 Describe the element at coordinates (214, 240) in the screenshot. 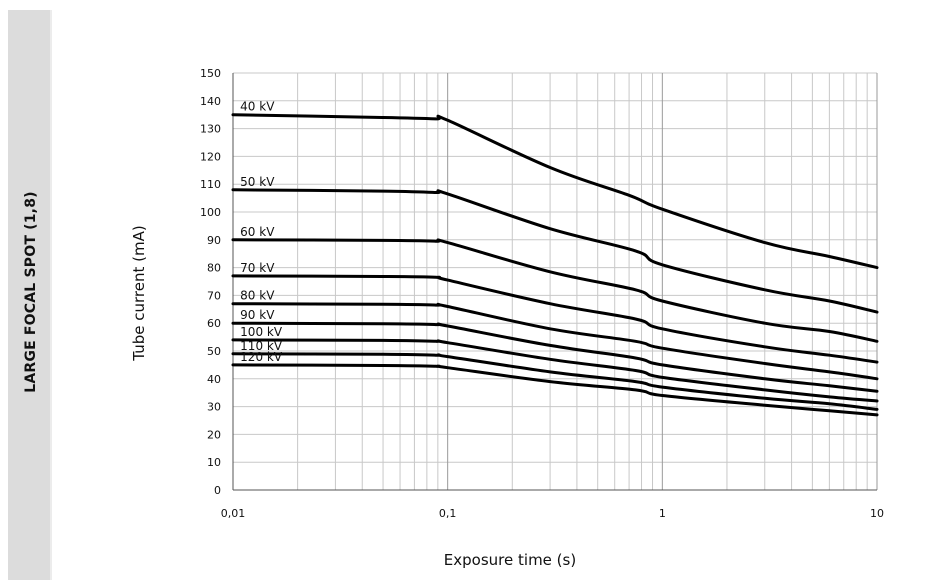

I see `y-tick-label: 90` at that location.